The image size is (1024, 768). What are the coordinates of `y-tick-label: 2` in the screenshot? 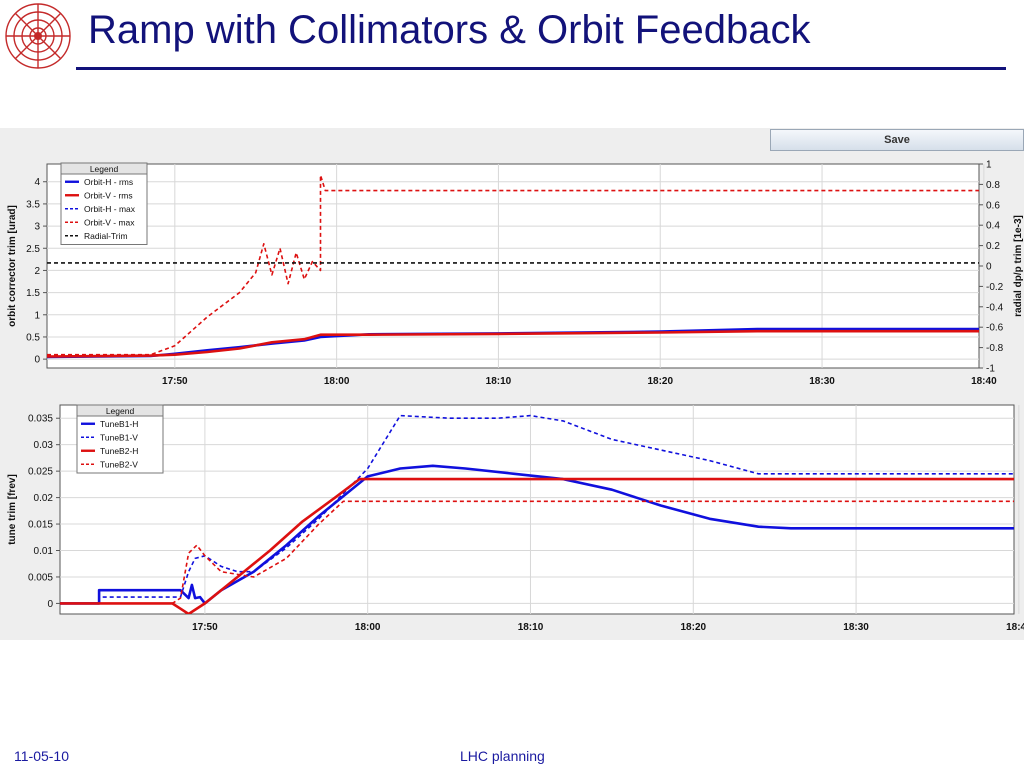 It's located at (37, 271).